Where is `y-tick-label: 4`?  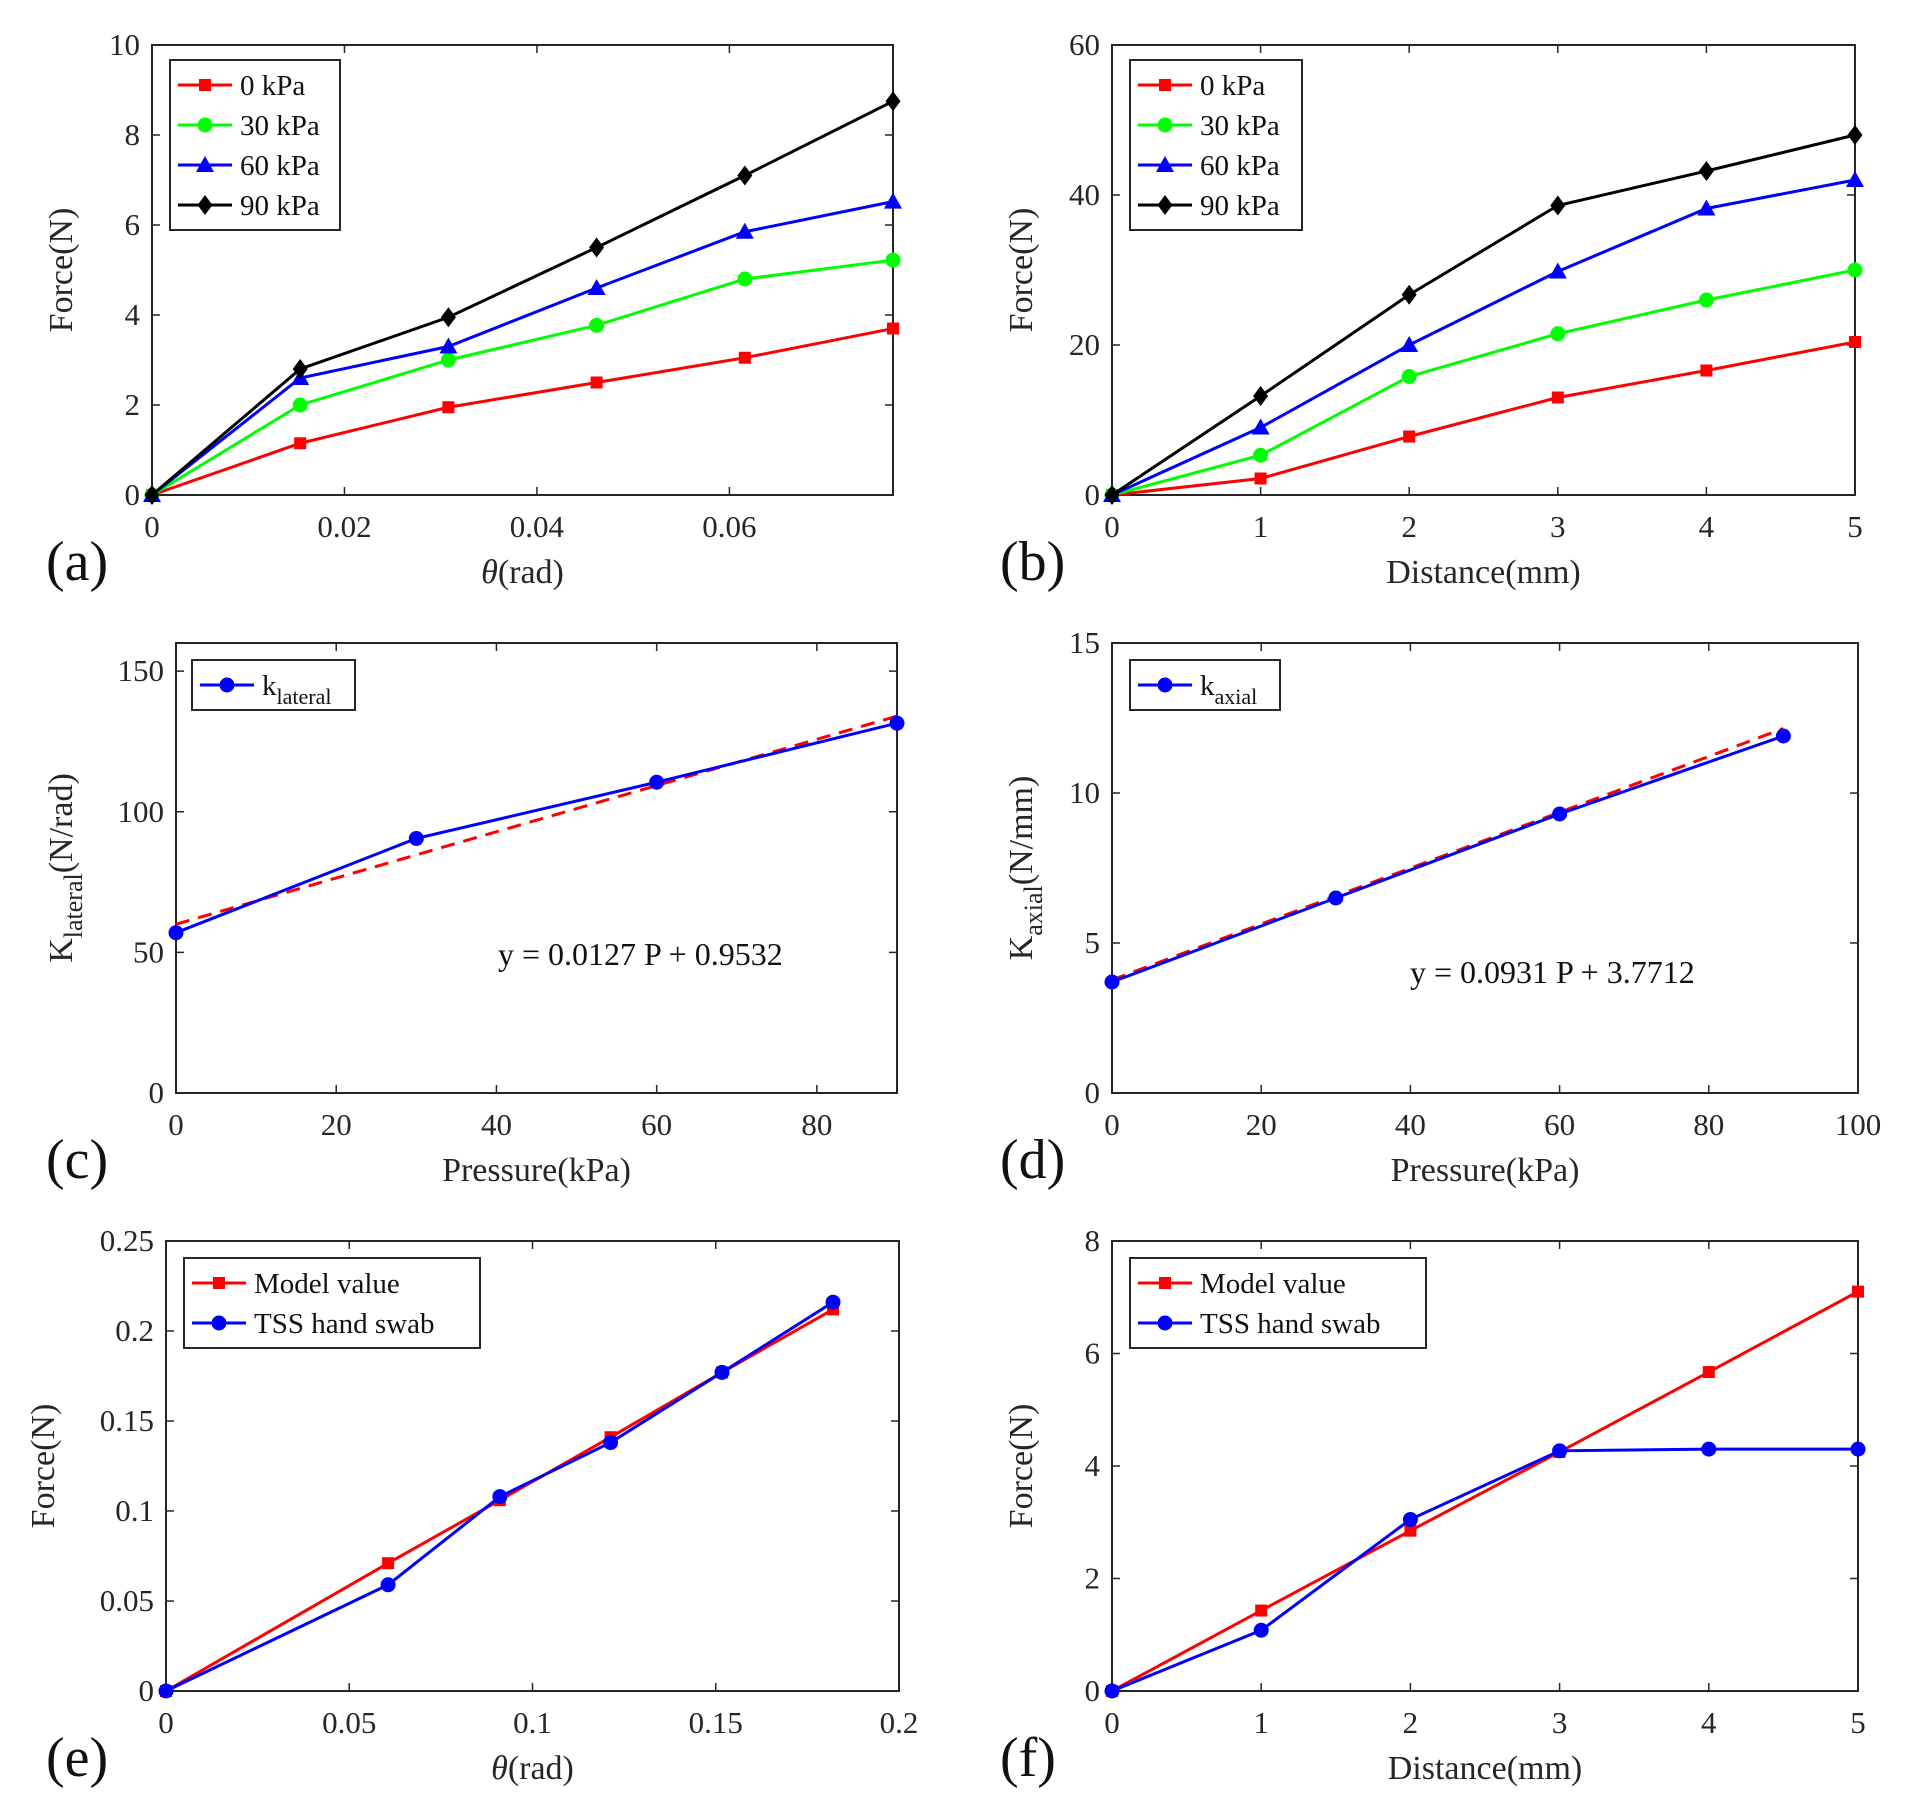 y-tick-label: 4 is located at coordinates (1093, 1465).